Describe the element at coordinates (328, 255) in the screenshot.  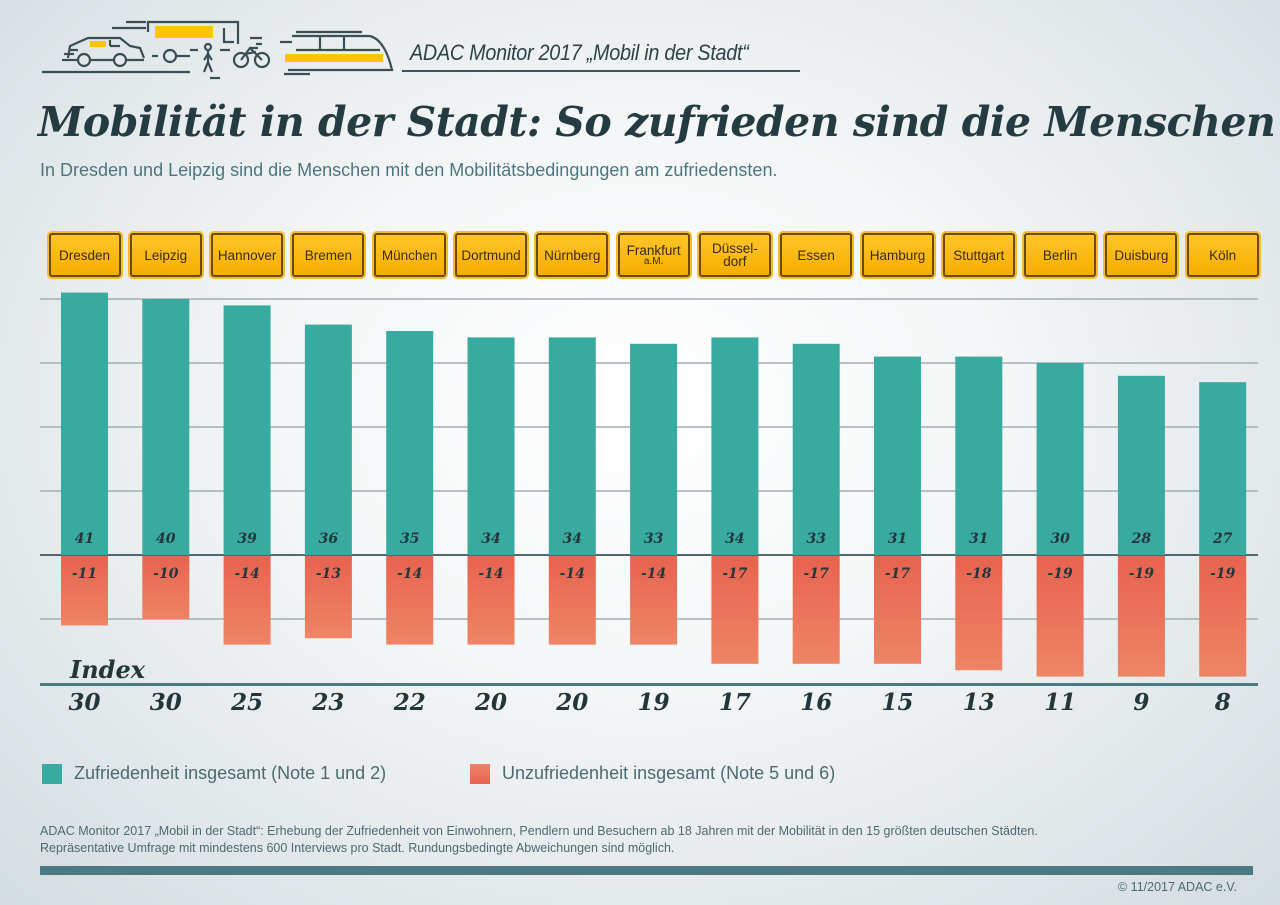
I see `city-sign: Bremen` at that location.